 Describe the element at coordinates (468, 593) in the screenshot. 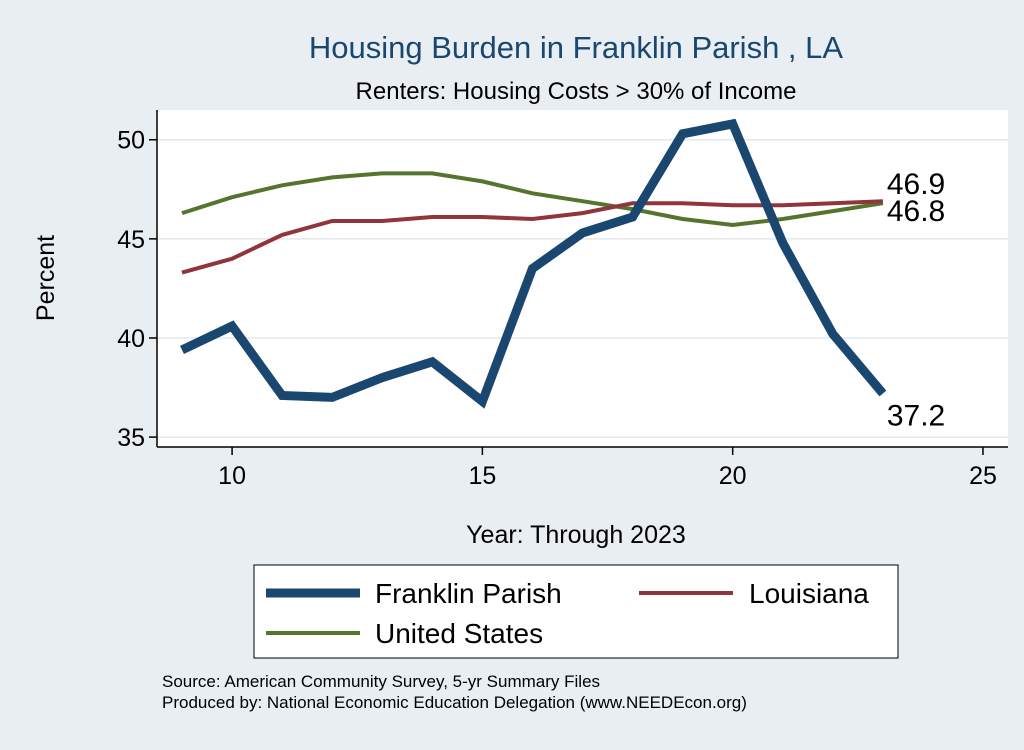

I see `legend-label-franklin-parish: Franklin Parish` at that location.